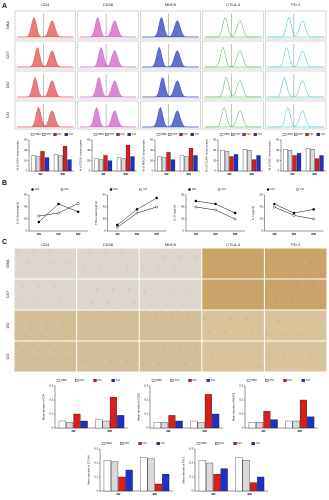 The image size is (329, 500). I want to click on legend-label: DO, so click(249, 134).